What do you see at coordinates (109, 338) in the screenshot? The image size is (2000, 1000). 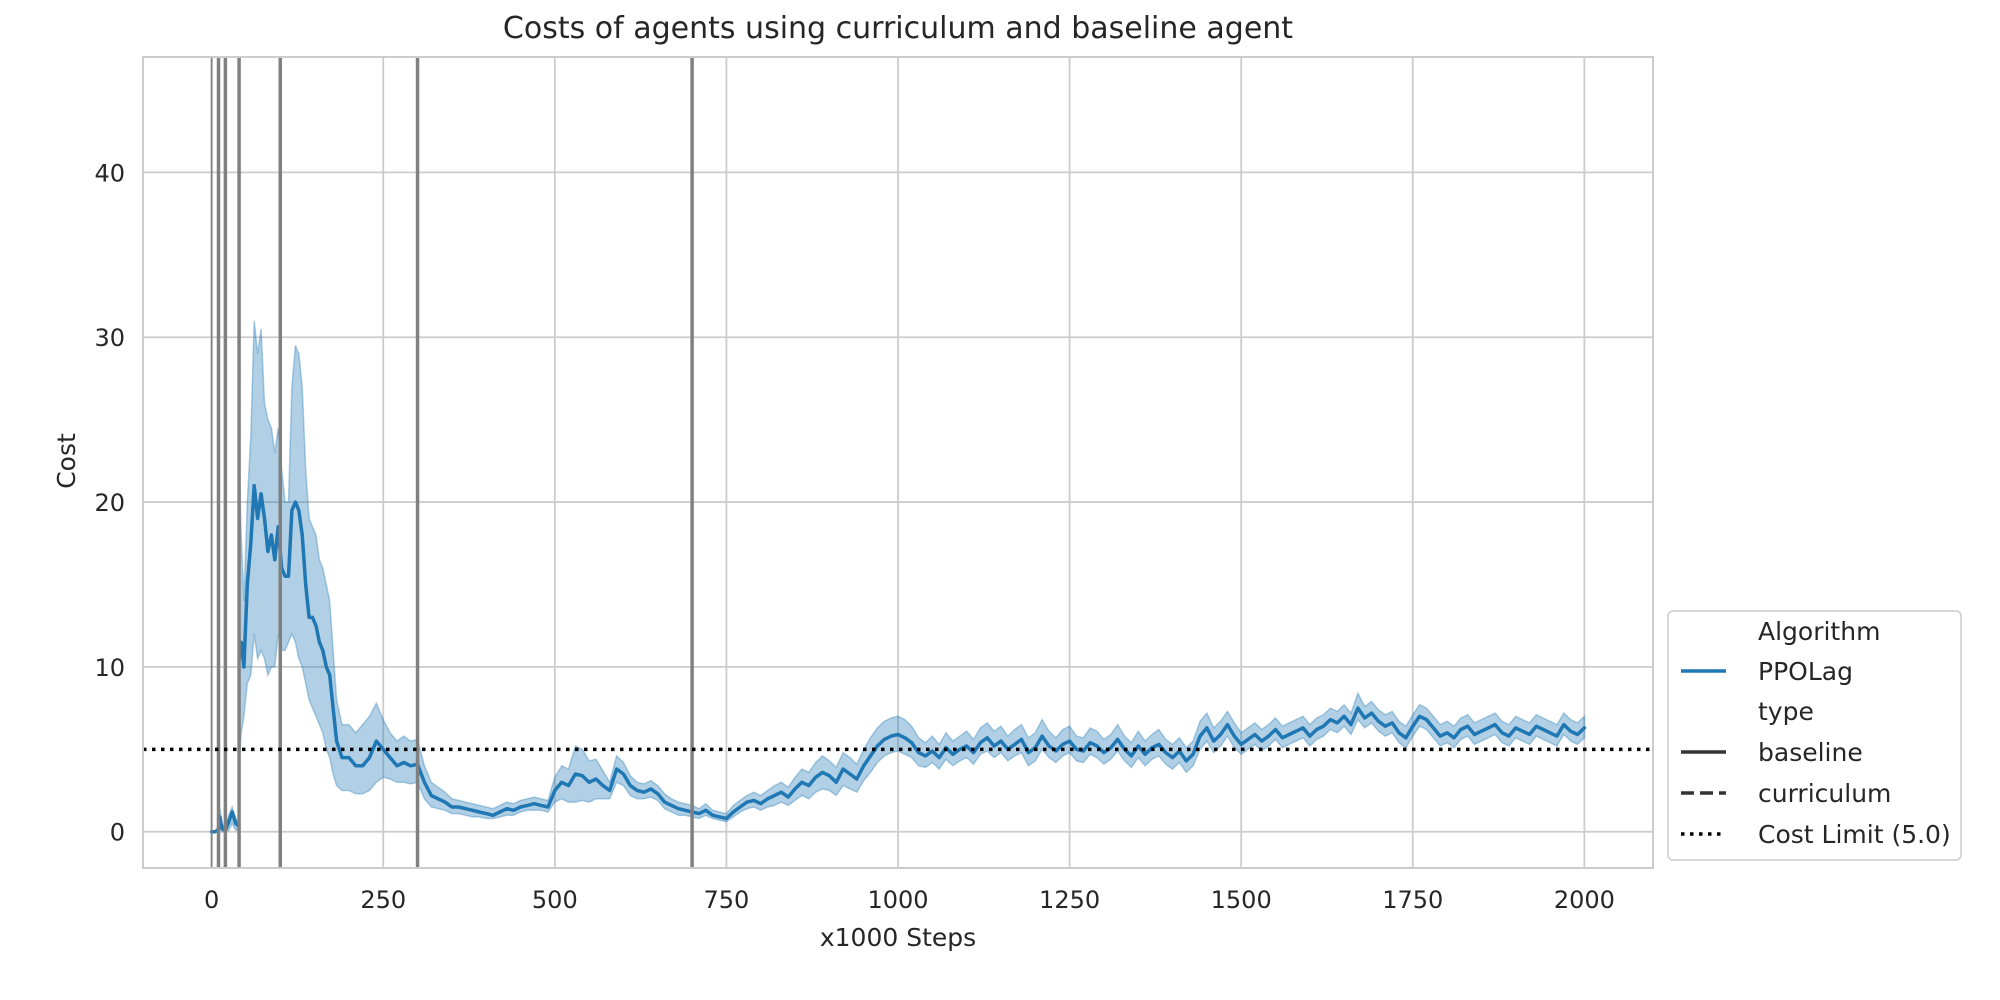 I see `y-tick-label: 30` at bounding box center [109, 338].